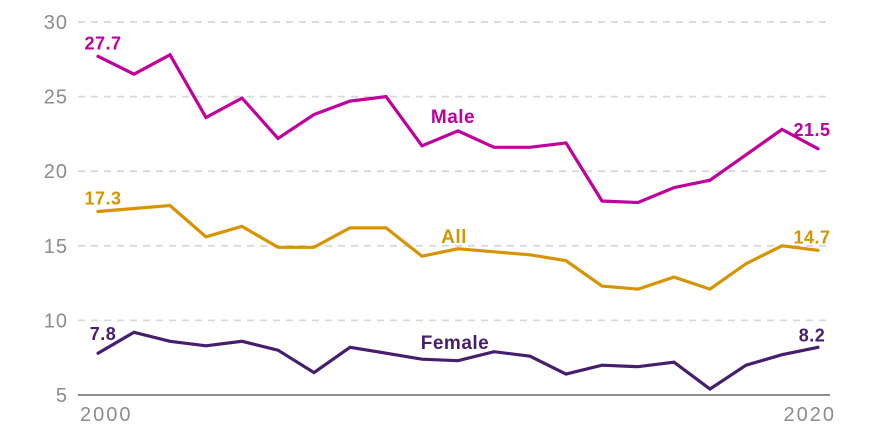 Image resolution: width=876 pixels, height=438 pixels. I want to click on y-tick-label-10: 10, so click(56, 321).